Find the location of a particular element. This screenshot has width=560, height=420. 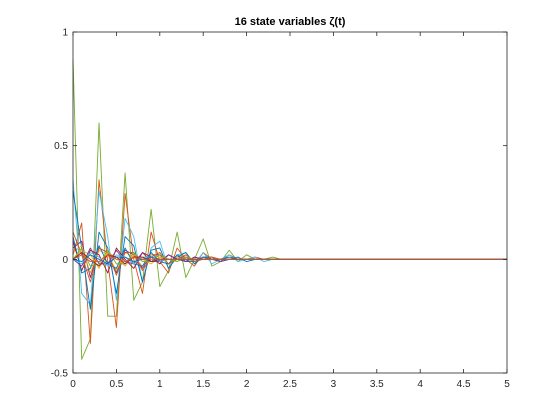

x-tick-label: 2 is located at coordinates (247, 384).